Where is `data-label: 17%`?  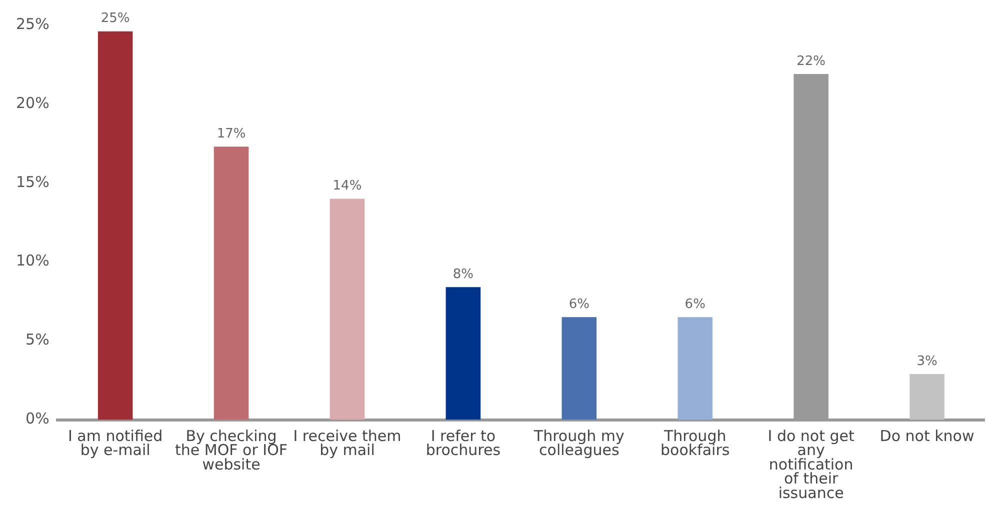 data-label: 17% is located at coordinates (231, 134).